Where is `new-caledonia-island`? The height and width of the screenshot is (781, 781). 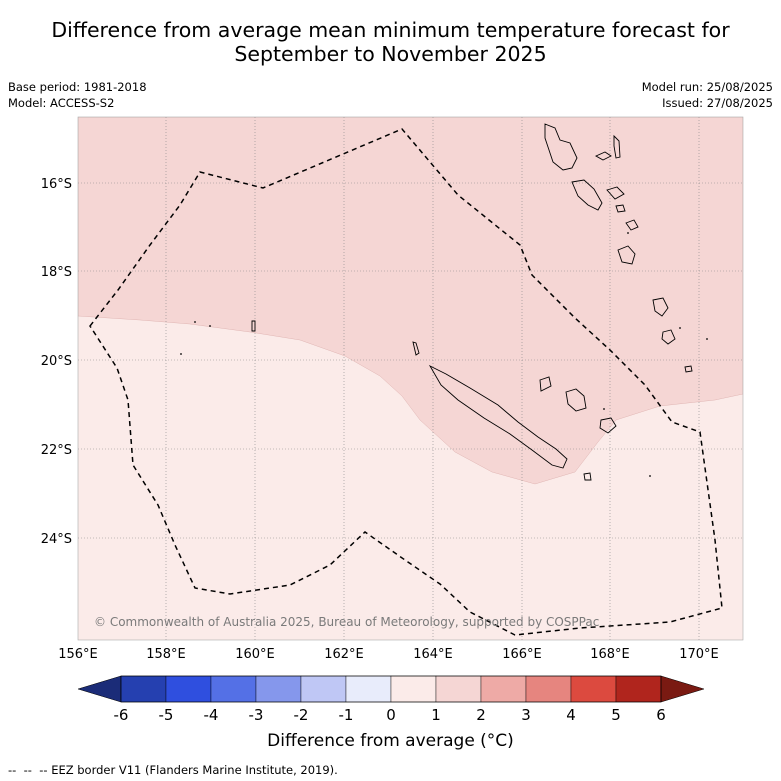 new-caledonia-island is located at coordinates (498, 416).